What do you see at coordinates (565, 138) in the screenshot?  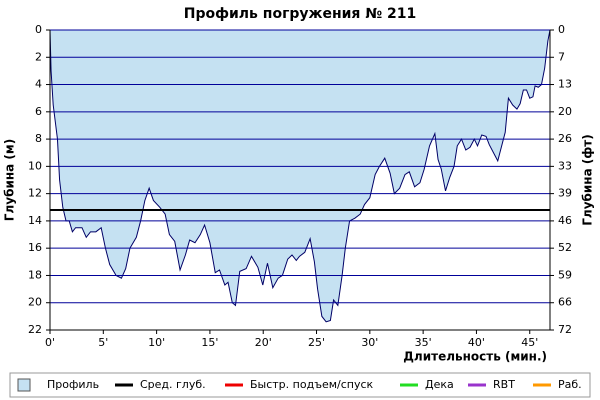 I see `y2-tick-label: 26` at bounding box center [565, 138].